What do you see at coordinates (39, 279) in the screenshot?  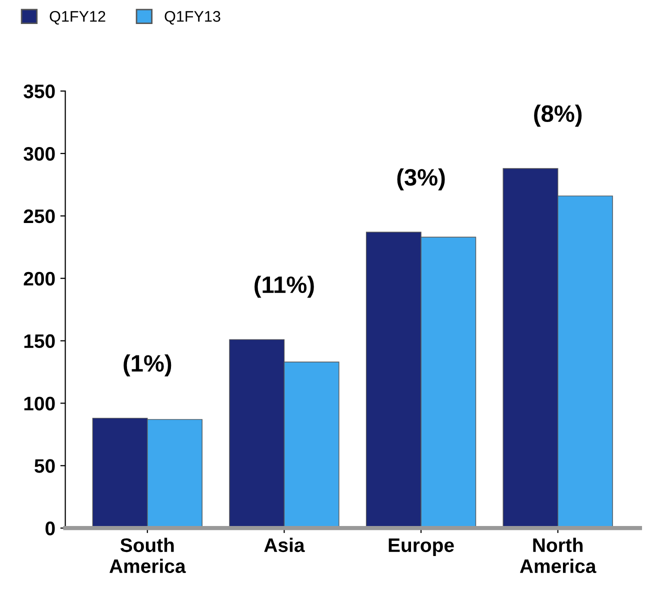 I see `y-tick-label: 200` at bounding box center [39, 279].